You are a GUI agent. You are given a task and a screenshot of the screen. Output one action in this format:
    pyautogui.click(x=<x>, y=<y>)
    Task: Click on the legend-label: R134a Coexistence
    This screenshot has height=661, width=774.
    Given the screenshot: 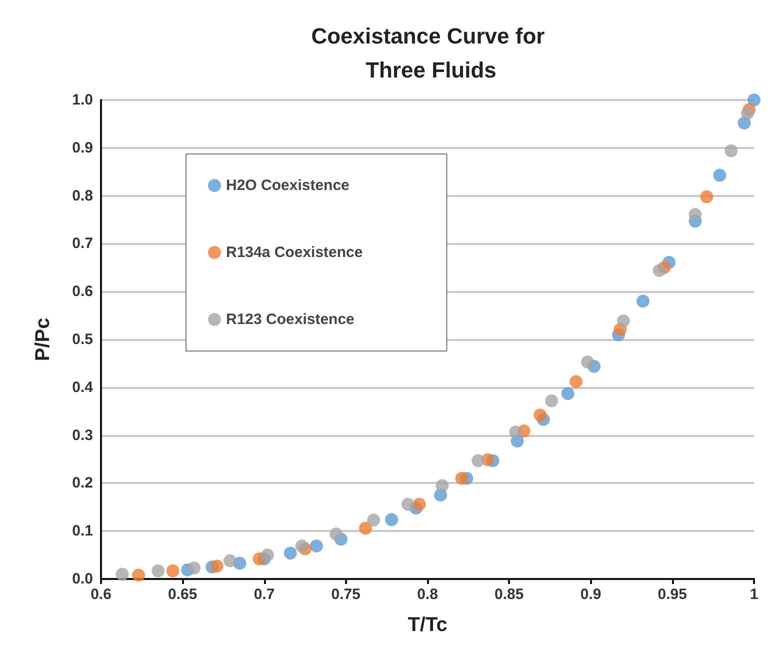 What is the action you would take?
    pyautogui.click(x=294, y=252)
    